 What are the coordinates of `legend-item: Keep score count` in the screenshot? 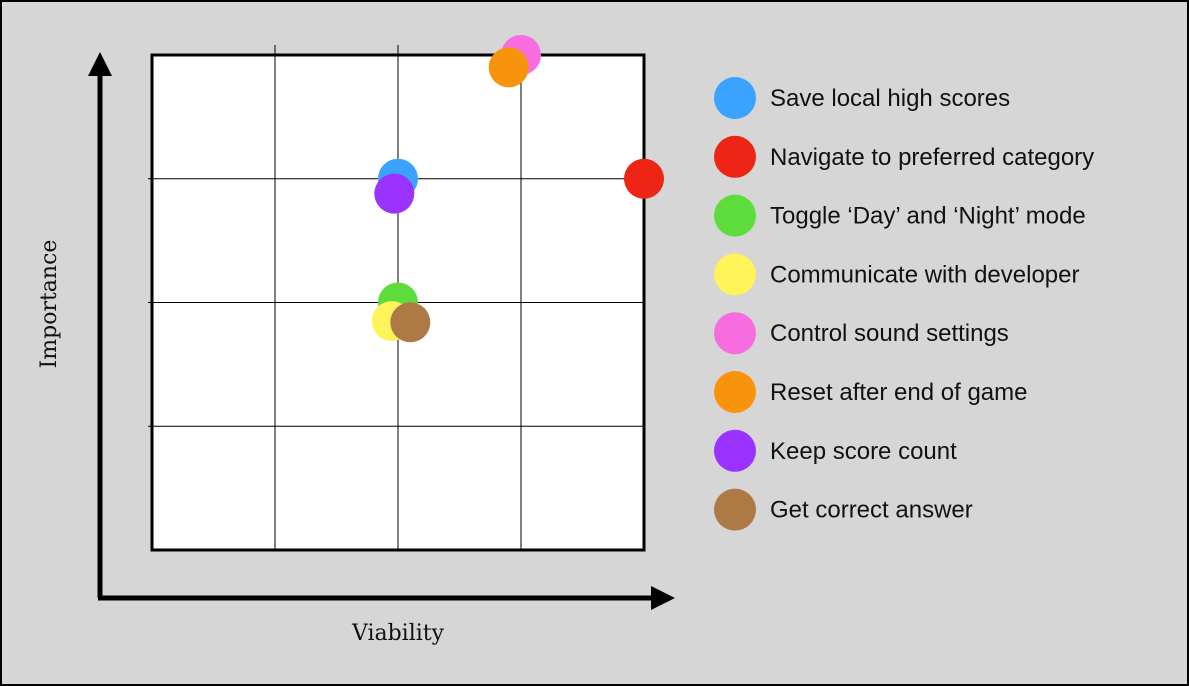 It's located at (835, 450).